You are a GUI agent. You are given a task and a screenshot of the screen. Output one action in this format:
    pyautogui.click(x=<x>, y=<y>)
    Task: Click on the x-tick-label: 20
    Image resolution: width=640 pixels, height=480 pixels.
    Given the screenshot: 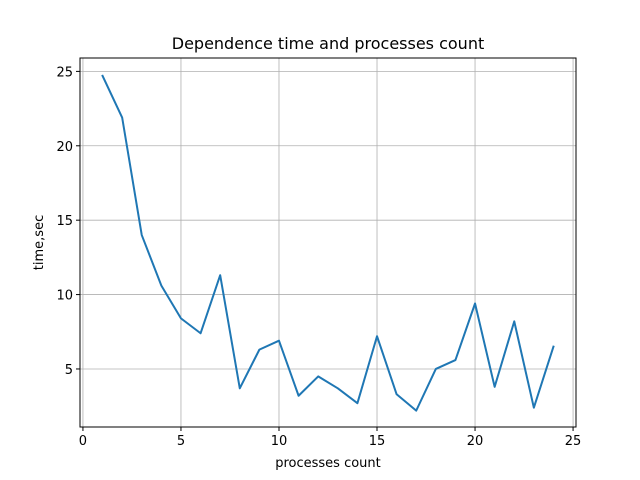 What is the action you would take?
    pyautogui.click(x=475, y=441)
    